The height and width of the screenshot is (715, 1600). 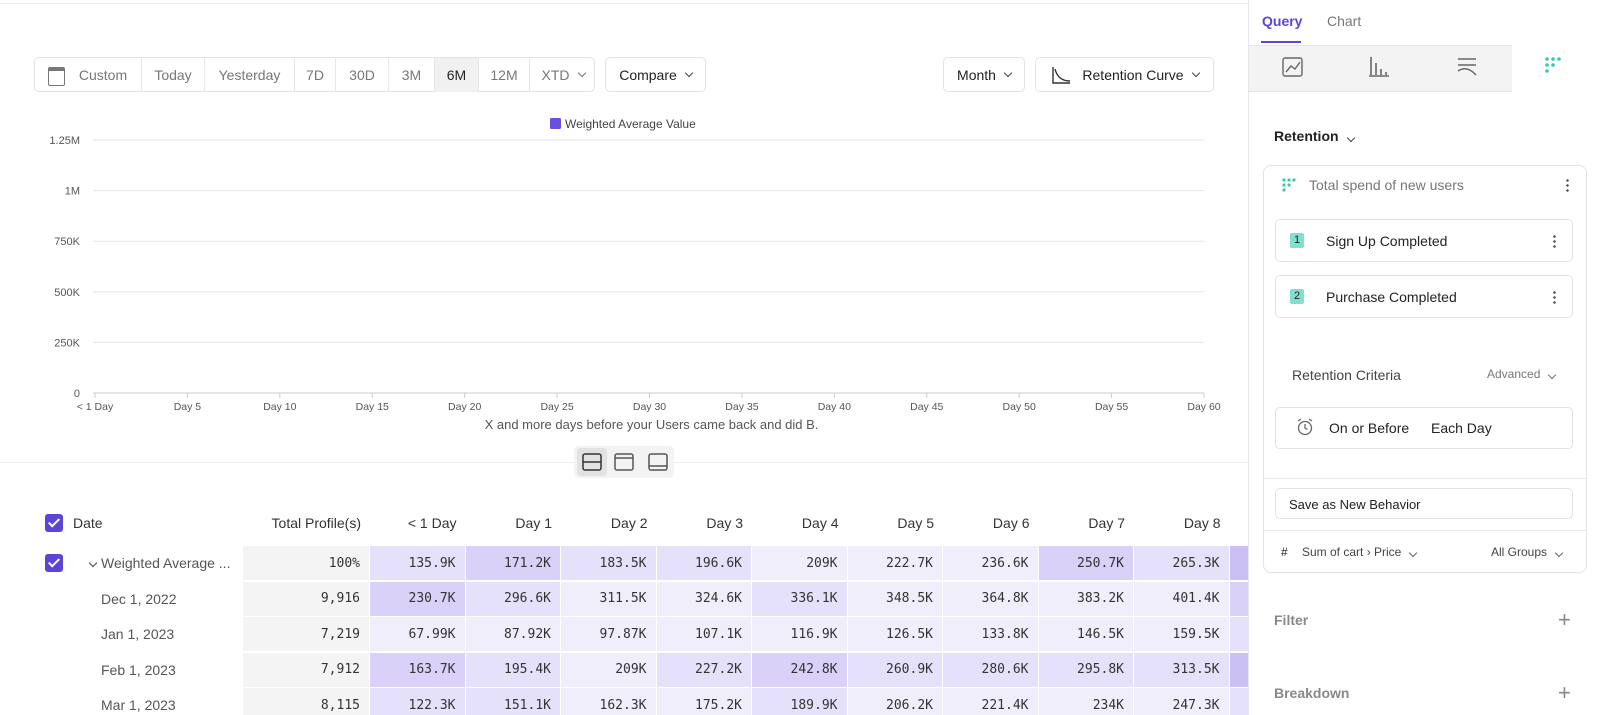 What do you see at coordinates (513, 563) in the screenshot?
I see `value-cell: 171.2K` at bounding box center [513, 563].